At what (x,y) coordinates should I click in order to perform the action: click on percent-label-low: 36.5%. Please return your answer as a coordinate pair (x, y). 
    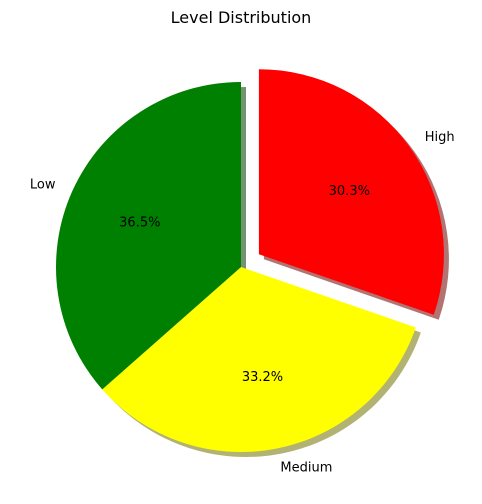
    Looking at the image, I should click on (139, 222).